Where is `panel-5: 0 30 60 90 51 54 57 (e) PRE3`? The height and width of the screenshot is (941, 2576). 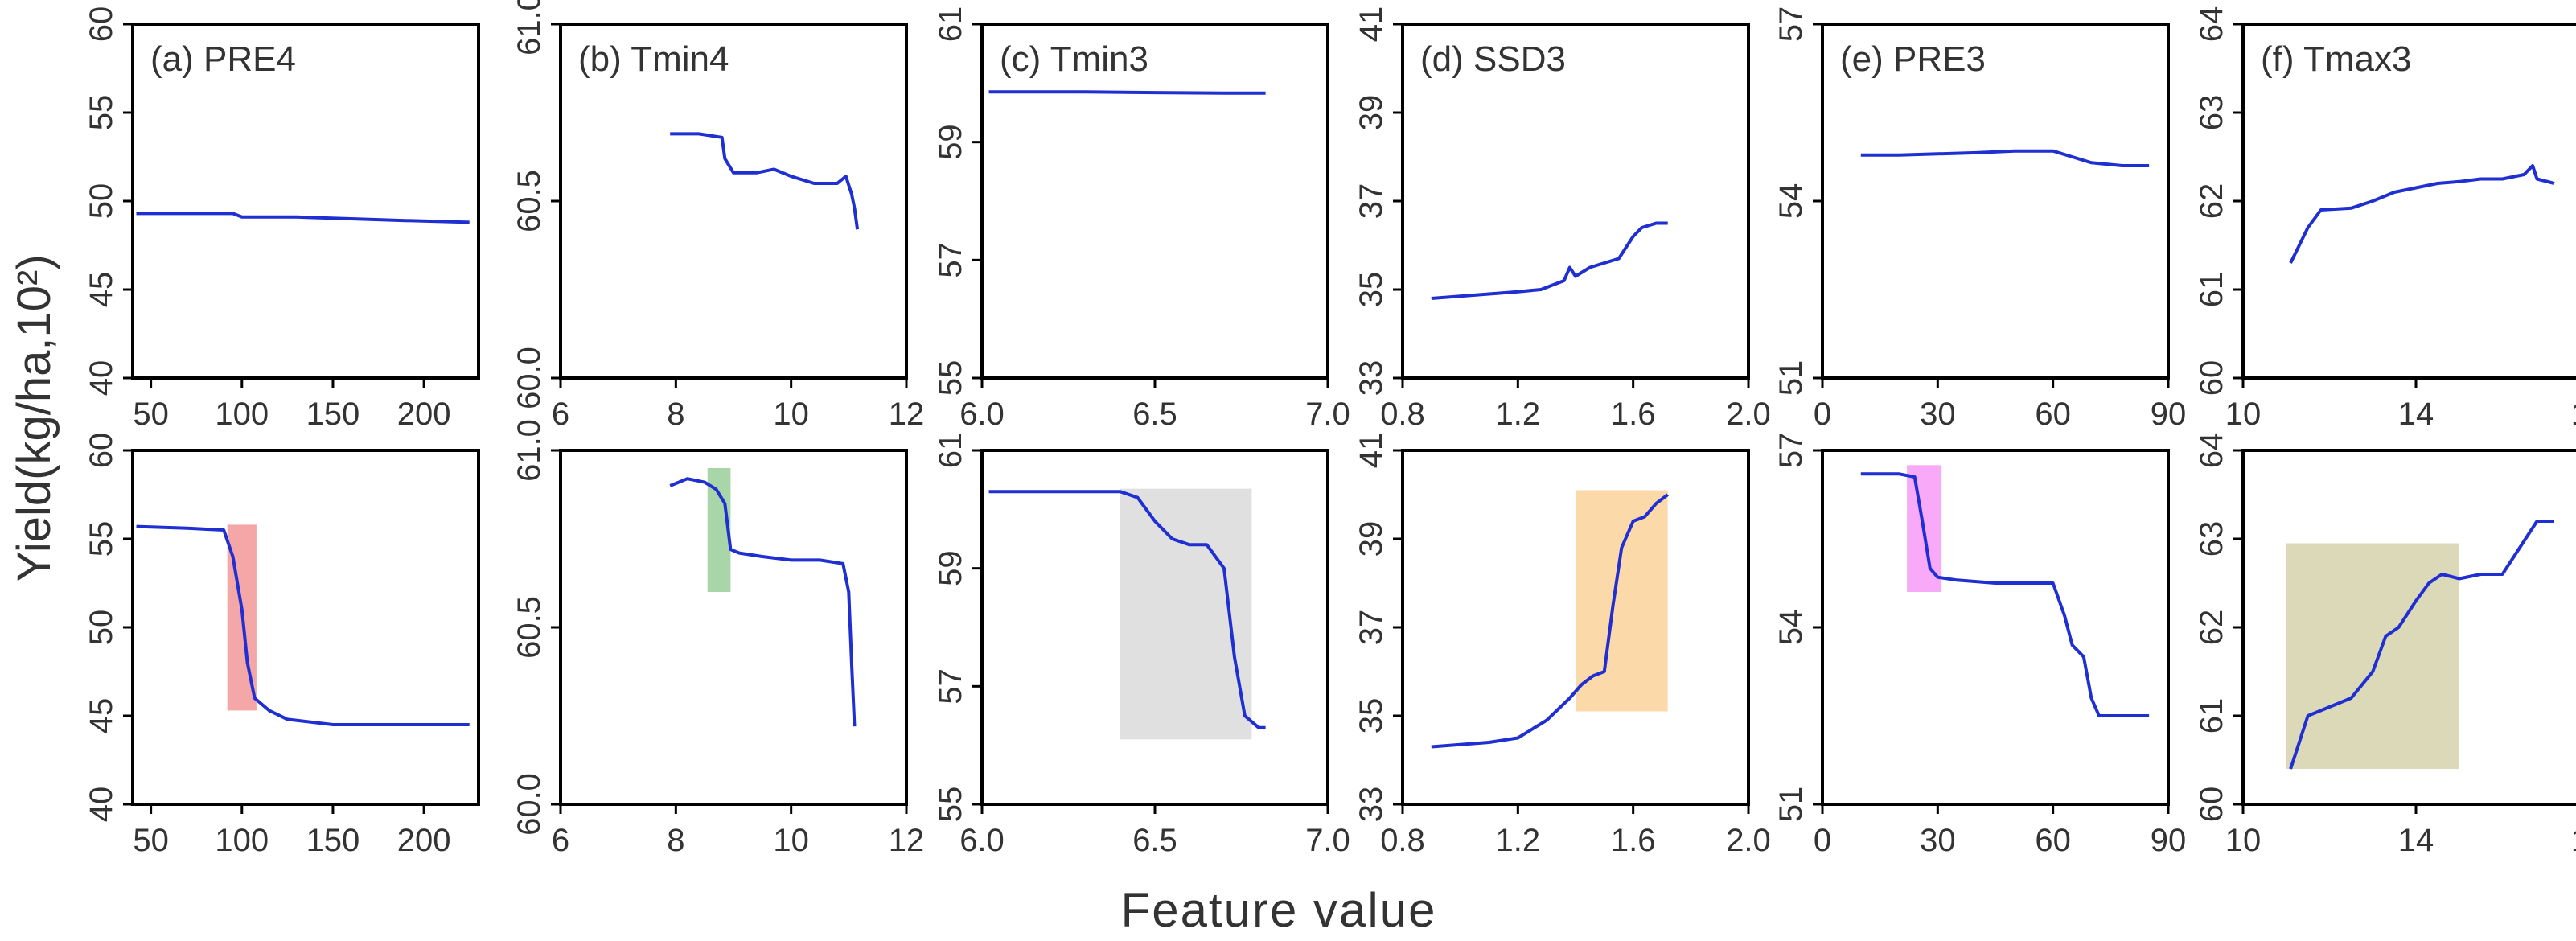
panel-5: 0 30 60 90 51 54 57 (e) PRE3 is located at coordinates (1979, 219).